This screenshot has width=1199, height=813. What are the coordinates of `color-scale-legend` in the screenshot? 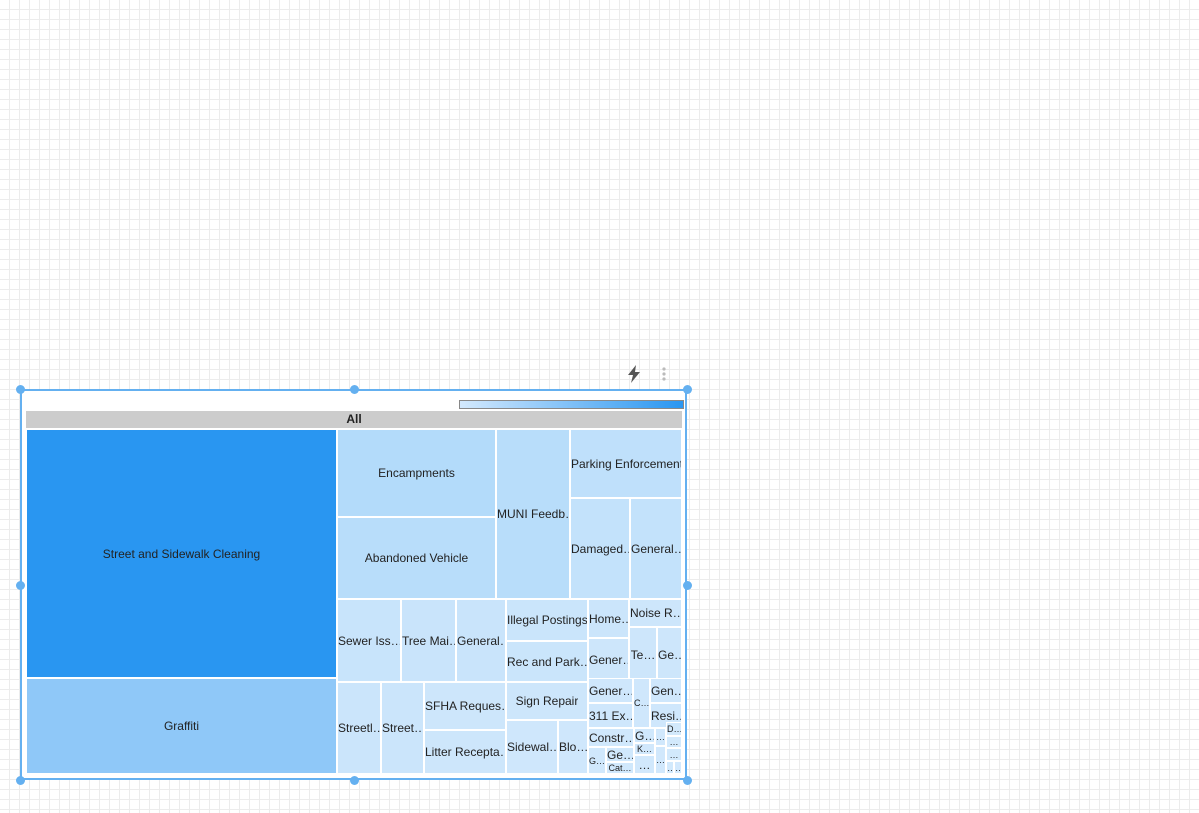 It's located at (571, 404).